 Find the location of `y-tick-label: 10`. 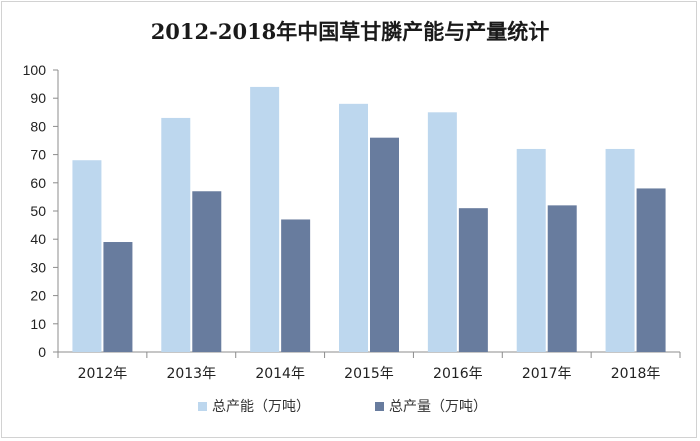

y-tick-label: 10 is located at coordinates (38, 324).